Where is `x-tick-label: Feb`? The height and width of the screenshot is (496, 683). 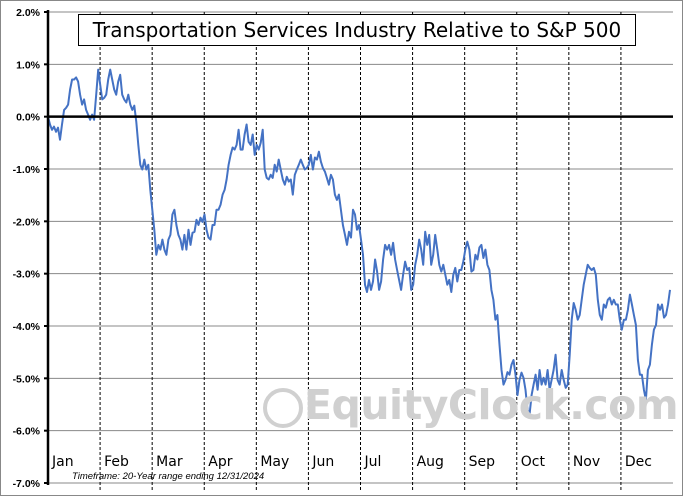
x-tick-label: Feb is located at coordinates (116, 462).